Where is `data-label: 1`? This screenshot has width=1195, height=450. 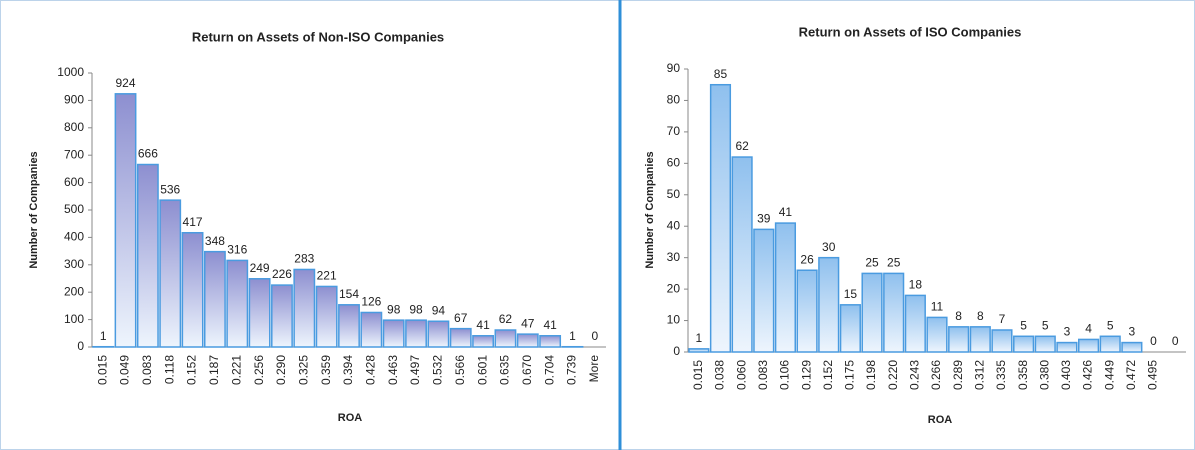 data-label: 1 is located at coordinates (103, 336).